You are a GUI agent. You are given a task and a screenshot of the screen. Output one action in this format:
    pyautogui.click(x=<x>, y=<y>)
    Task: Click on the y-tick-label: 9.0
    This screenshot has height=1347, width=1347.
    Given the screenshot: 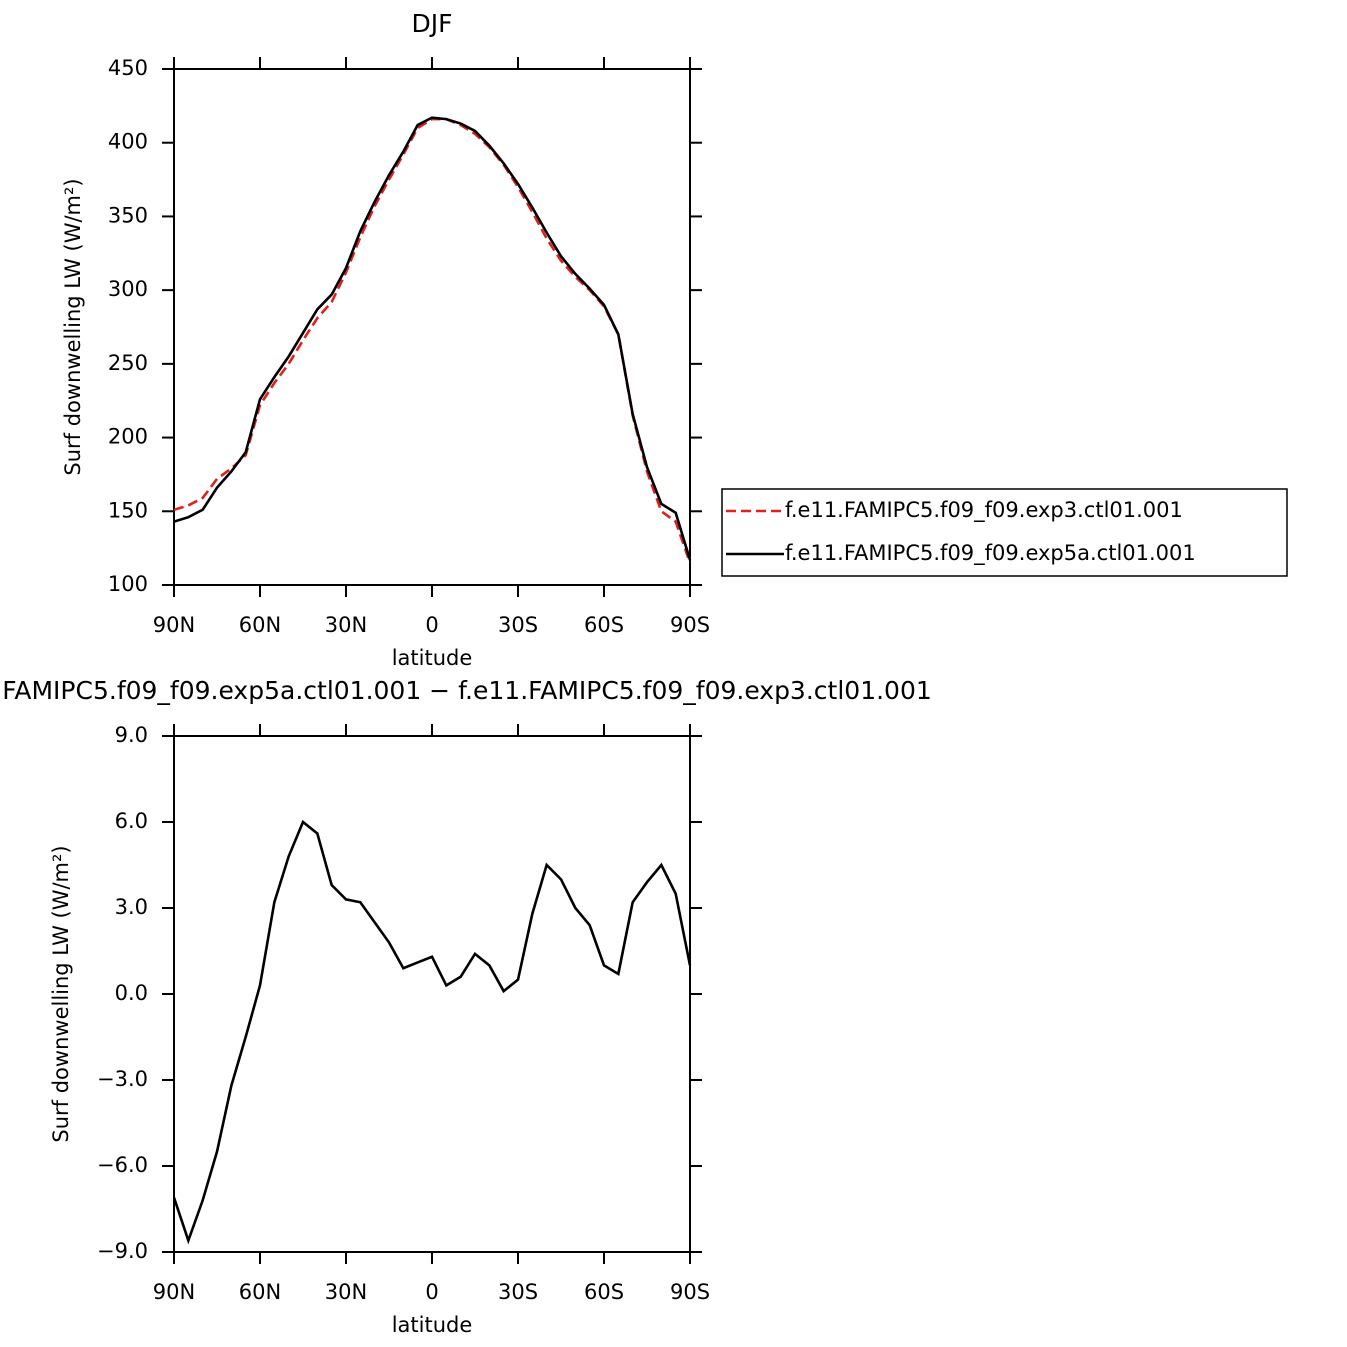 What is the action you would take?
    pyautogui.click(x=131, y=735)
    